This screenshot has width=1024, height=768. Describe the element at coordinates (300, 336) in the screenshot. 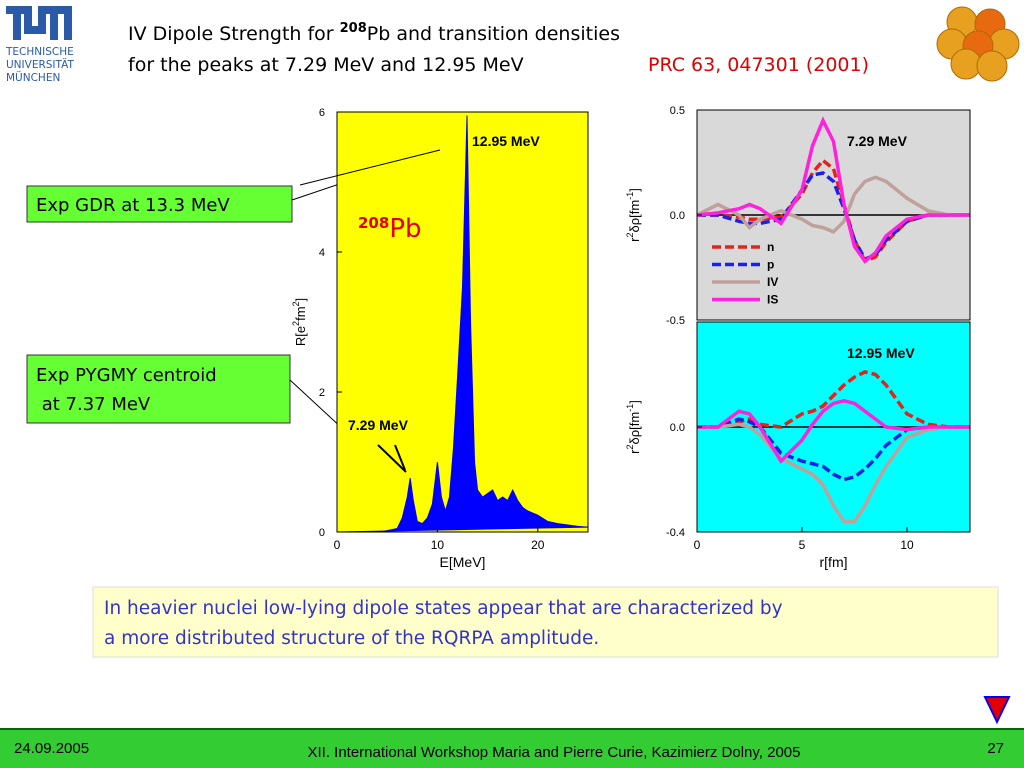

I see `axis-label-part: R[e` at that location.